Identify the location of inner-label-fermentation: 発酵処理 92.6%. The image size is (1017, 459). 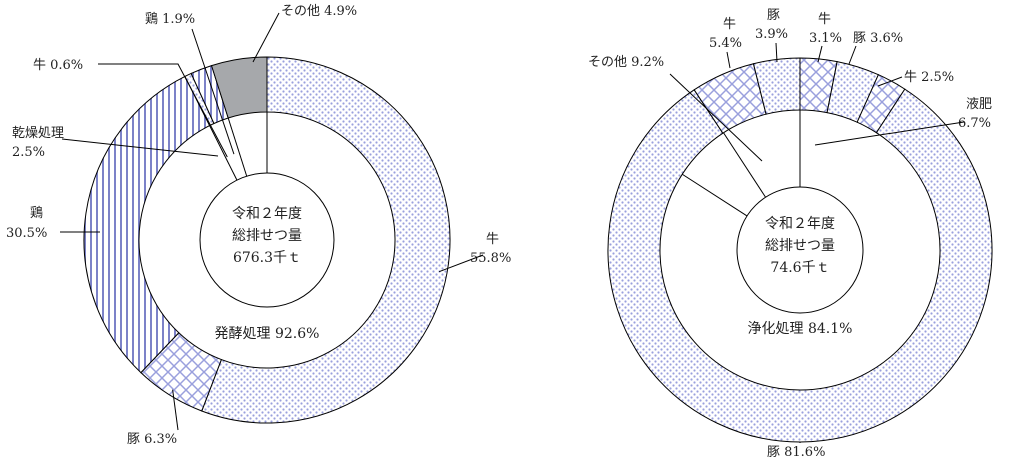
(267, 334).